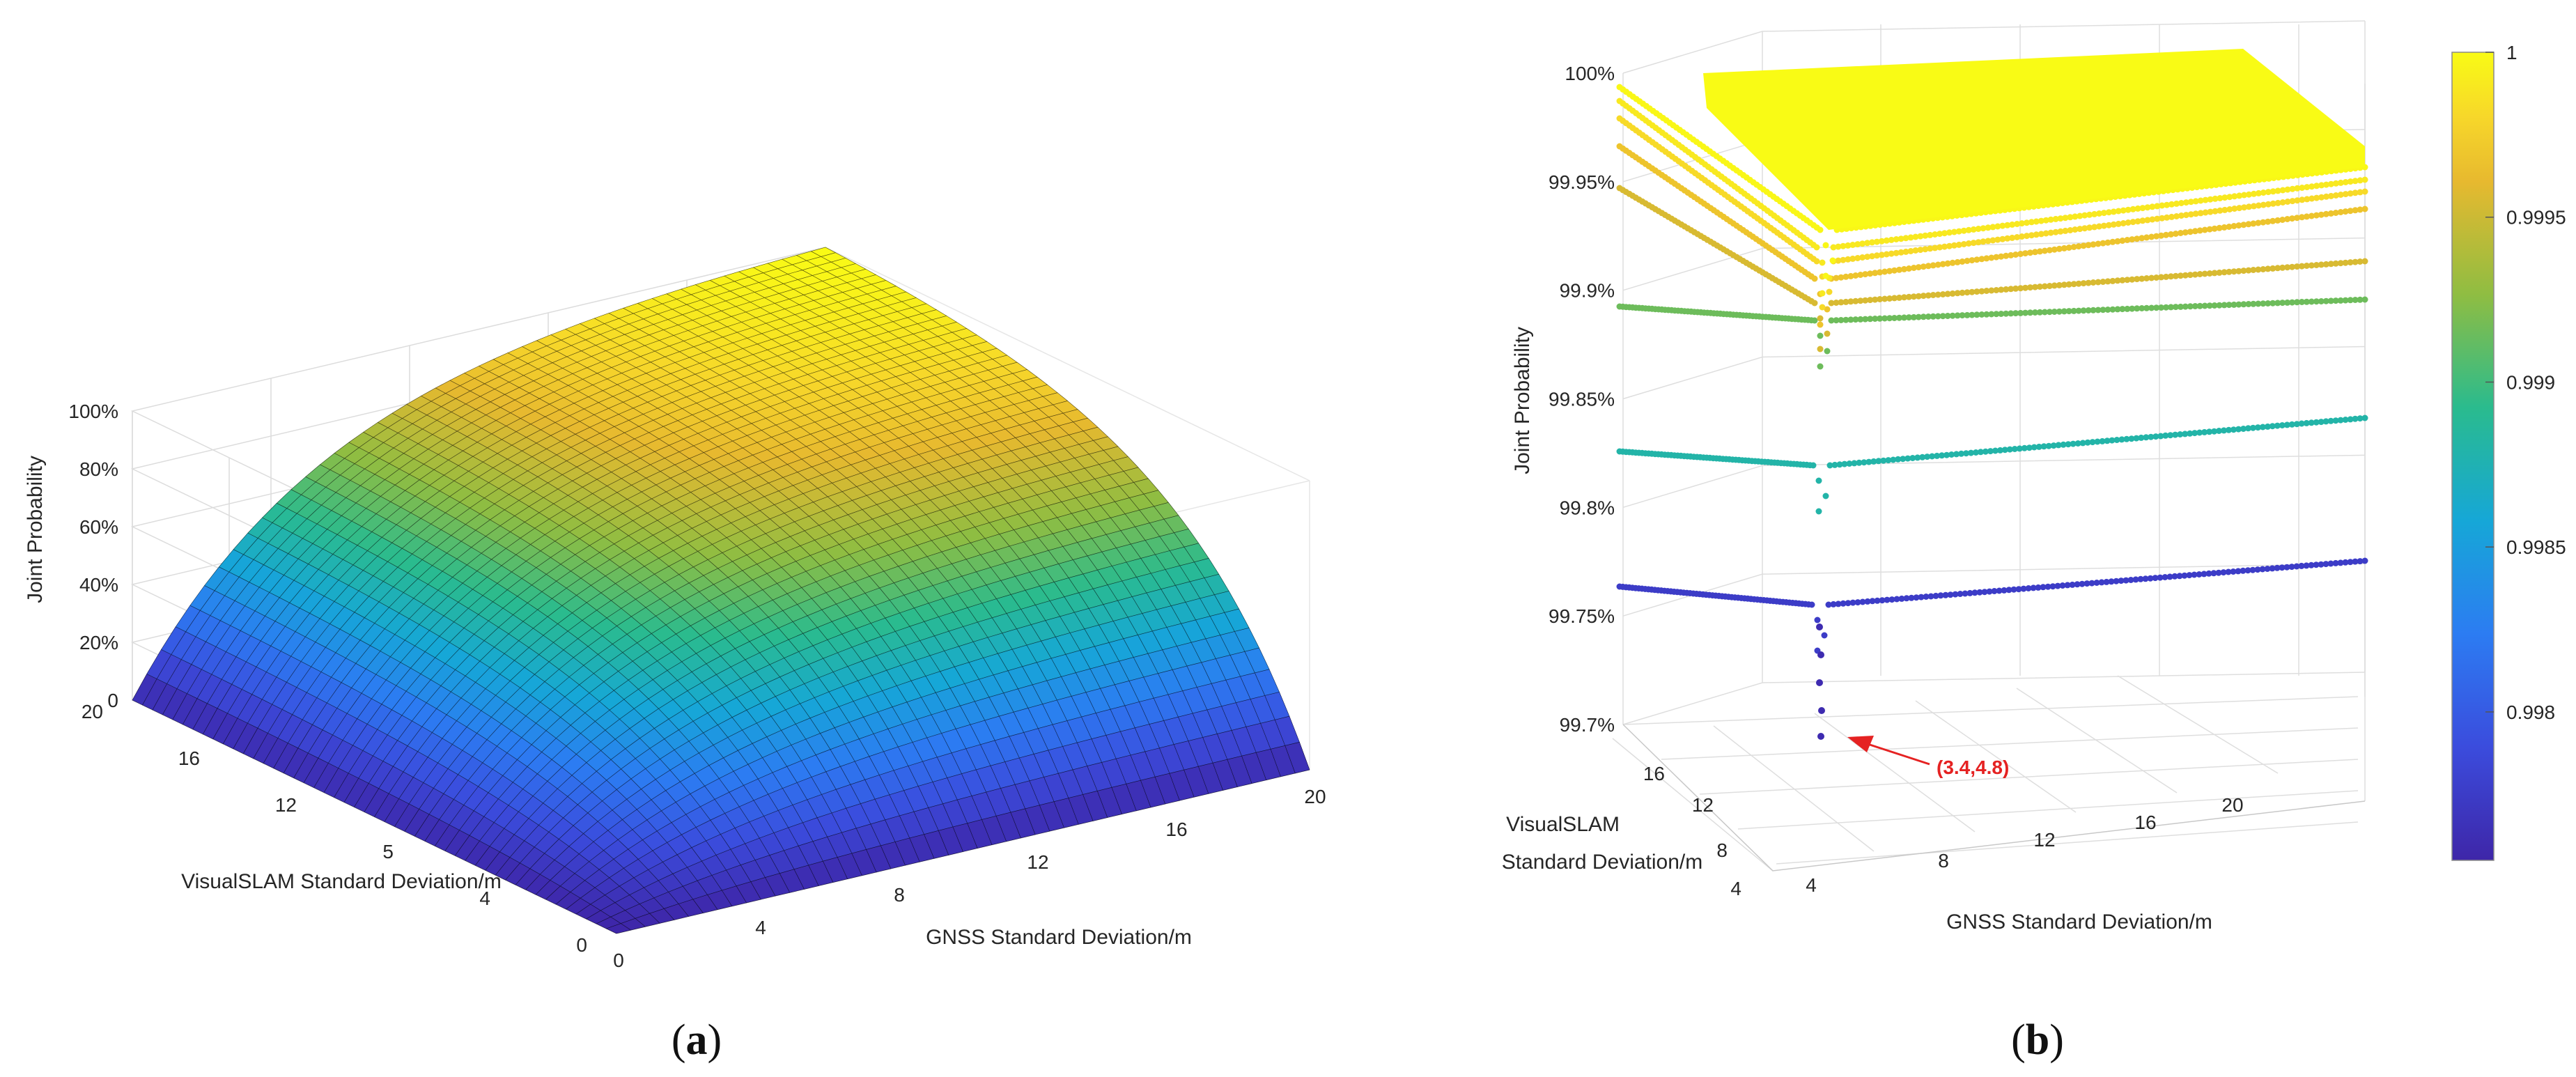  What do you see at coordinates (1973, 767) in the screenshot?
I see `annotation-label: (3.4,4.8)` at bounding box center [1973, 767].